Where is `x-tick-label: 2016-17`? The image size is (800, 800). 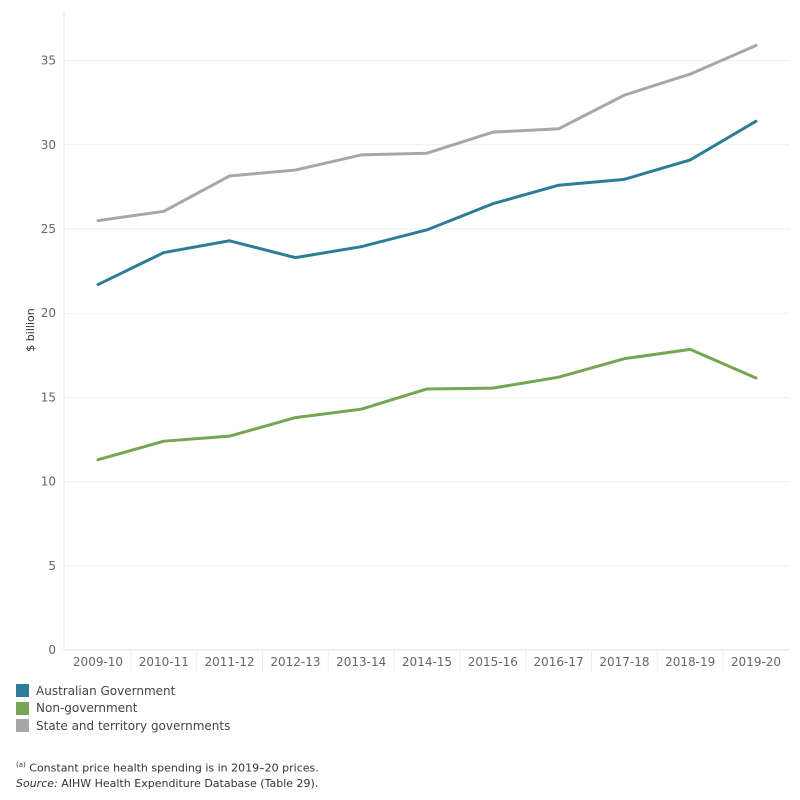
x-tick-label: 2016-17 is located at coordinates (559, 662).